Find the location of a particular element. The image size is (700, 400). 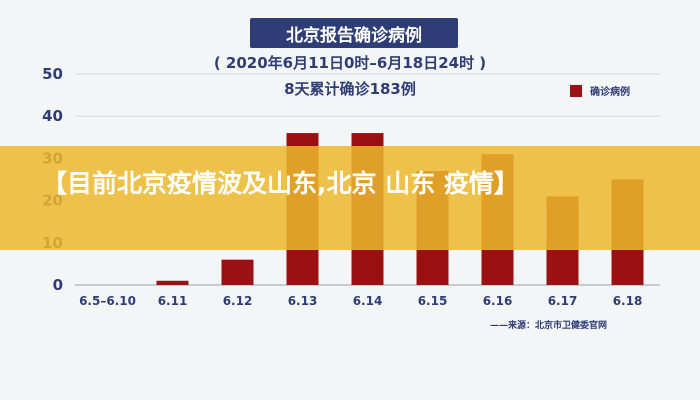

y-tick-label: 40 is located at coordinates (52, 116).